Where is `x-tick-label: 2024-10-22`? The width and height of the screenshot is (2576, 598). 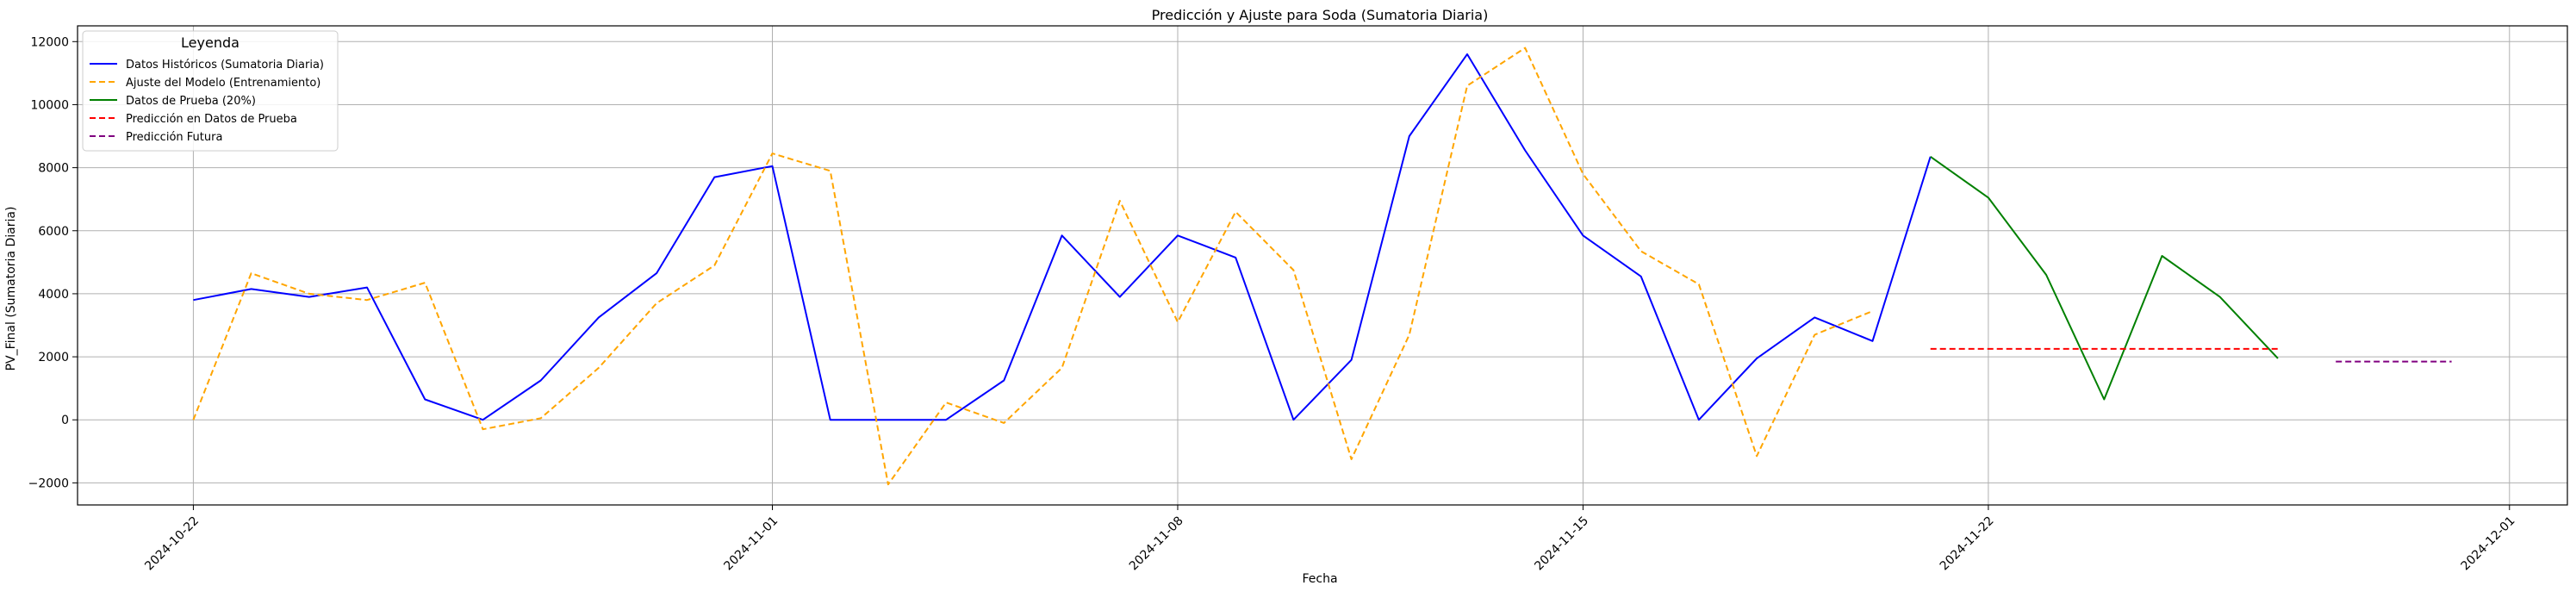
x-tick-label: 2024-10-22 is located at coordinates (172, 543).